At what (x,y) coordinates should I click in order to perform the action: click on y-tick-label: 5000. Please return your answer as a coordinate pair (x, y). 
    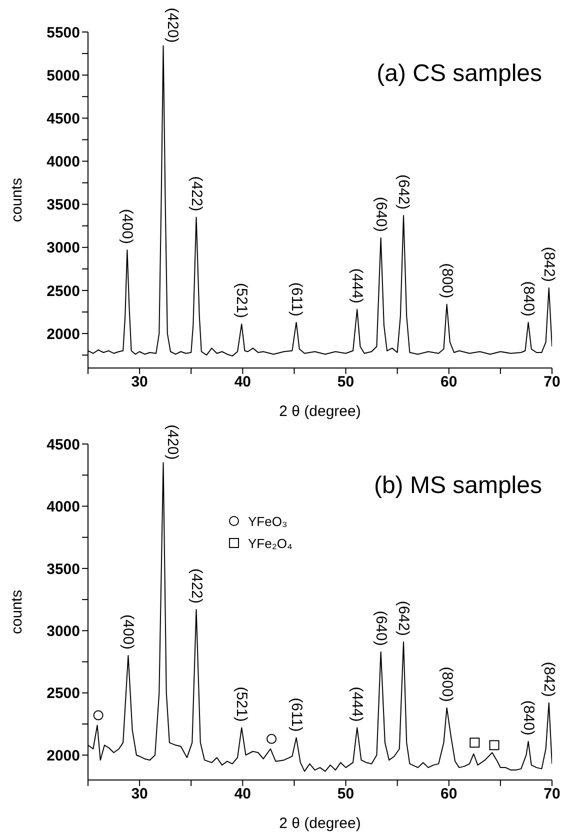
    Looking at the image, I should click on (63, 75).